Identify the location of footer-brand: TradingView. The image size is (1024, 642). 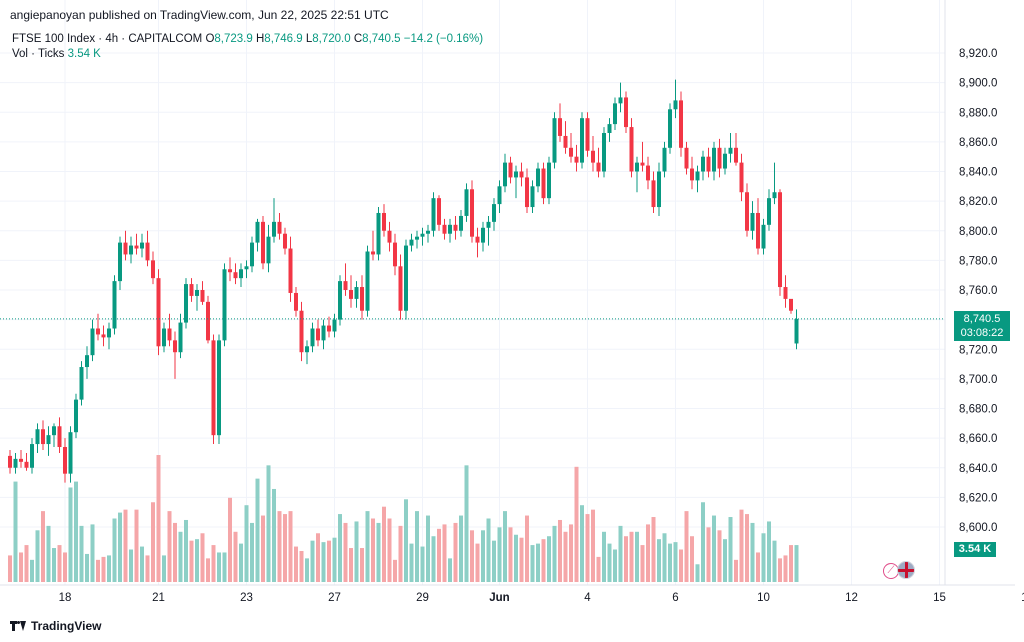
(55, 626).